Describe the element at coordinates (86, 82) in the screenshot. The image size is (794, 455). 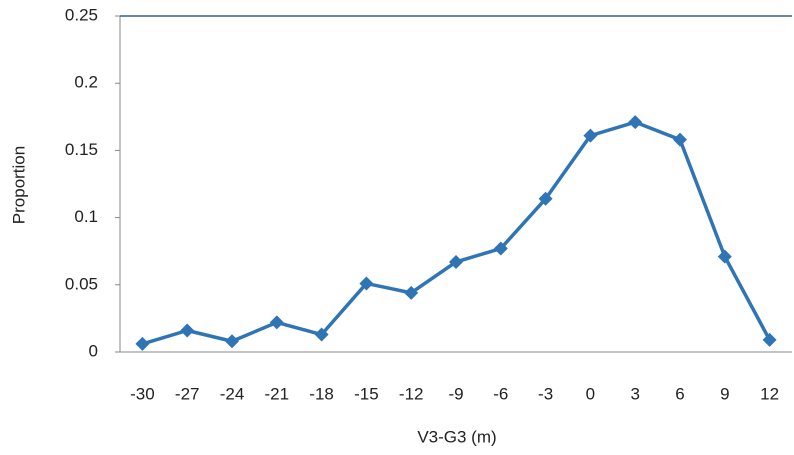
I see `y-tick-label: 0.2` at that location.